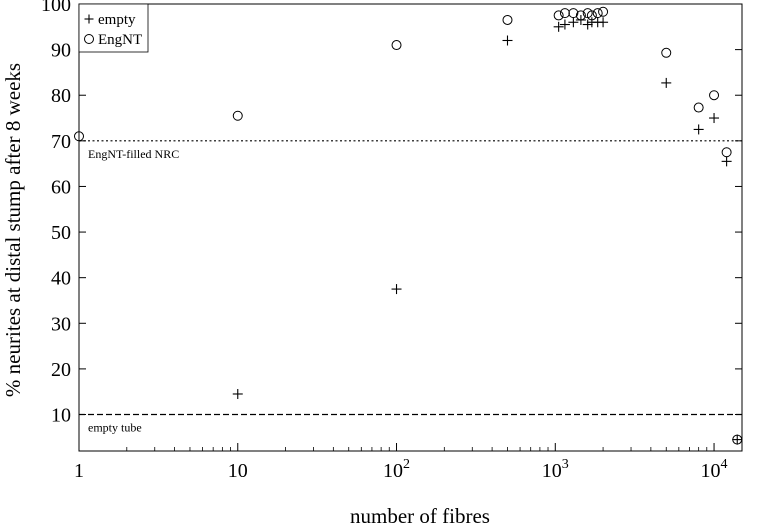 The image size is (763, 530). Describe the element at coordinates (61, 279) in the screenshot. I see `y-tick-label: 40` at that location.